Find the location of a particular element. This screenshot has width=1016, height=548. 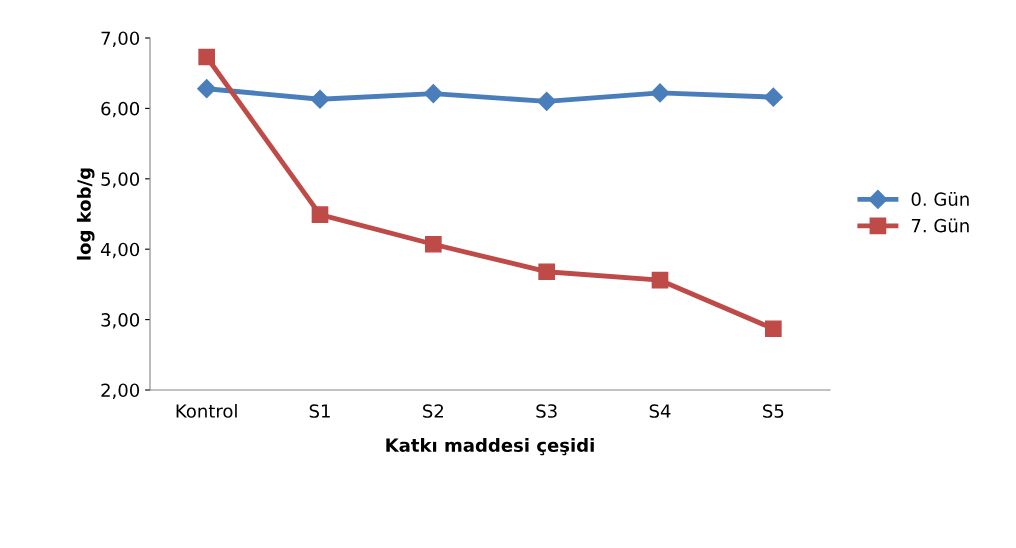

y-tick-label: 4,00 is located at coordinates (120, 250).